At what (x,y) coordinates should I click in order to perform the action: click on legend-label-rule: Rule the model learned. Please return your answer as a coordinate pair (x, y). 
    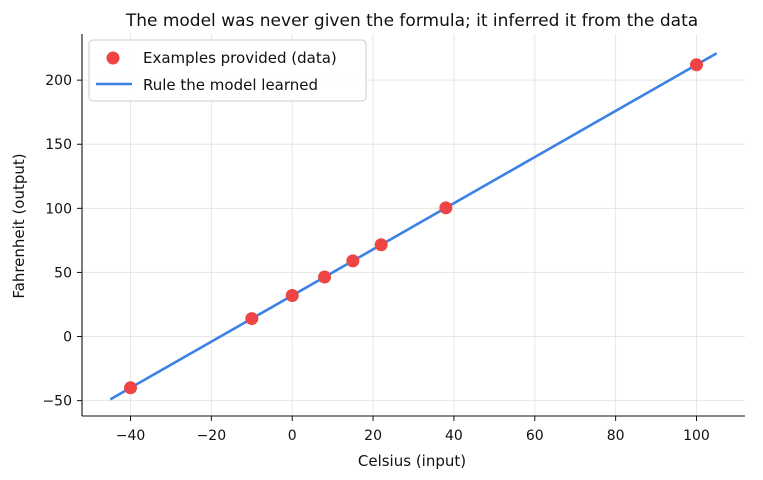
    Looking at the image, I should click on (230, 85).